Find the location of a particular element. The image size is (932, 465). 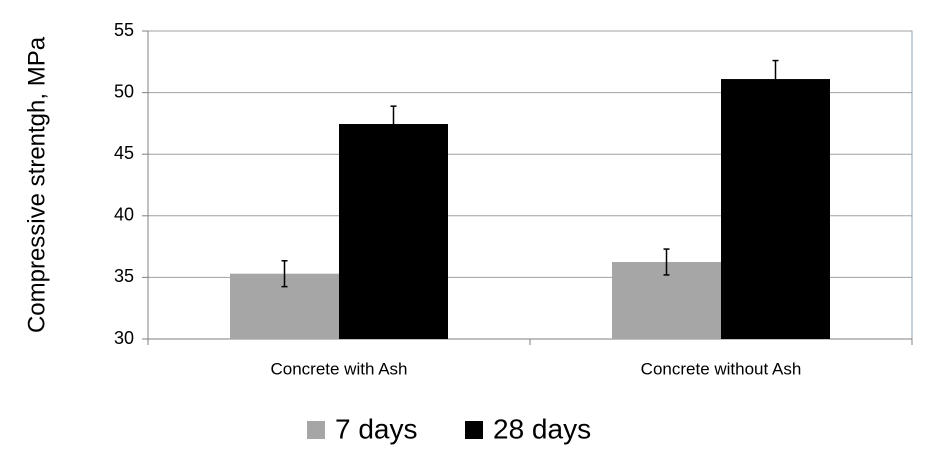

y-tick-label: 40 is located at coordinates (124, 215).